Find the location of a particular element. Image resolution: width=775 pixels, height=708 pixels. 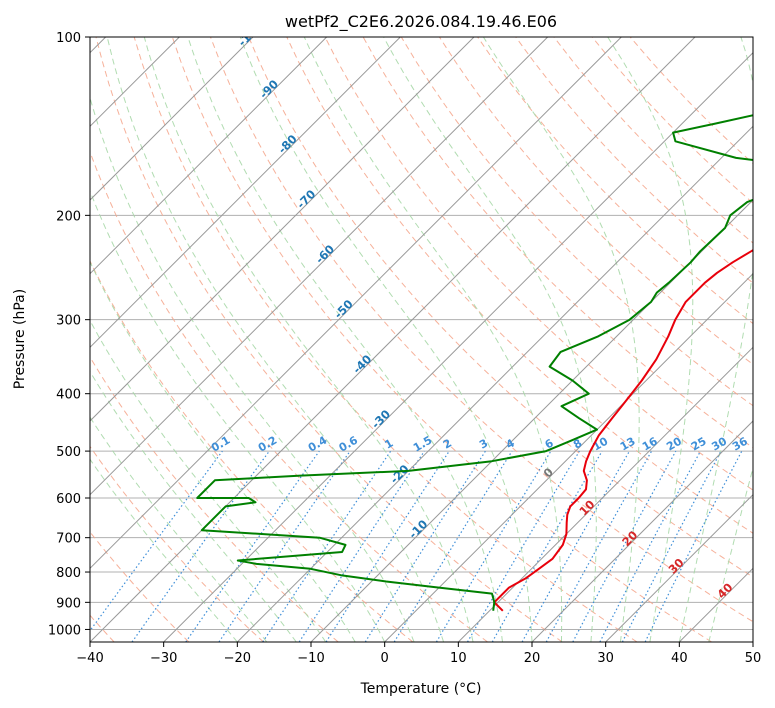

x-tick-label: 40 is located at coordinates (679, 658).